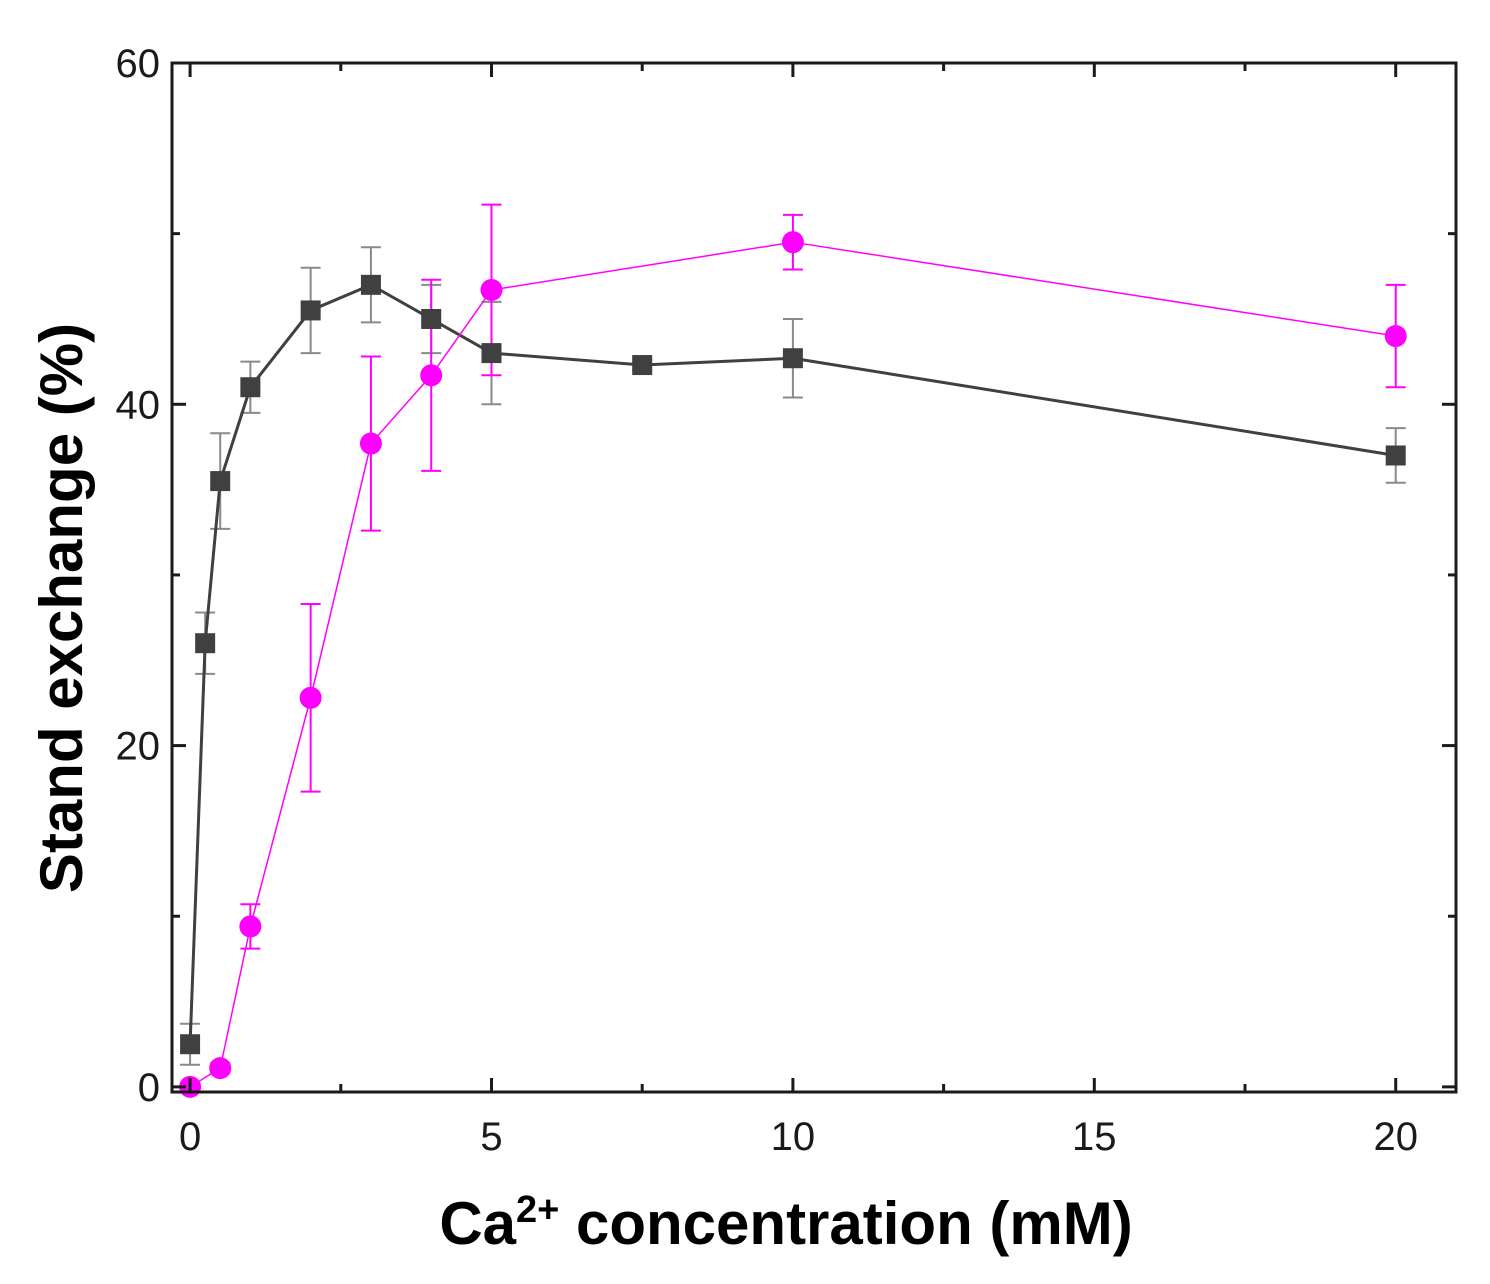 Image resolution: width=1490 pixels, height=1284 pixels. What do you see at coordinates (491, 1137) in the screenshot?
I see `x-tick-label: 5` at bounding box center [491, 1137].